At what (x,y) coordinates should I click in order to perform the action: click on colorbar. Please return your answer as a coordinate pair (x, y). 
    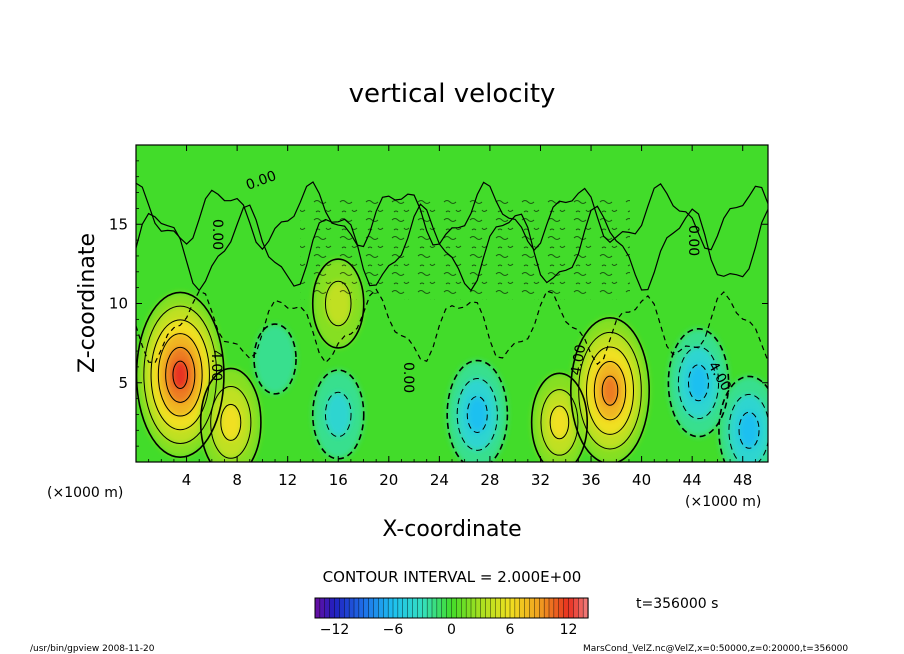
    Looking at the image, I should click on (451, 608).